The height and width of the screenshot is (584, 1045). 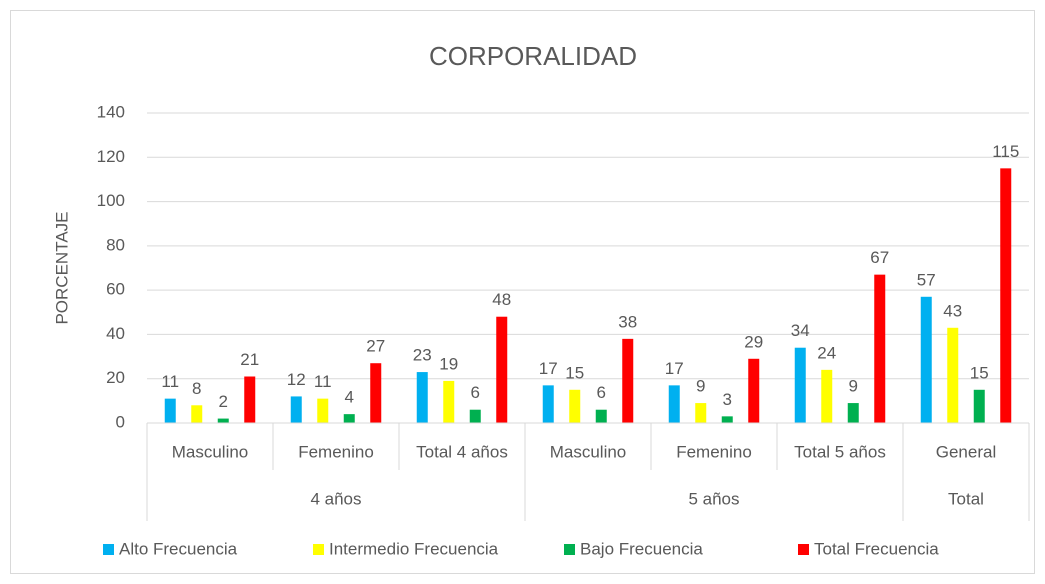 I want to click on data-label: 67, so click(x=879, y=257).